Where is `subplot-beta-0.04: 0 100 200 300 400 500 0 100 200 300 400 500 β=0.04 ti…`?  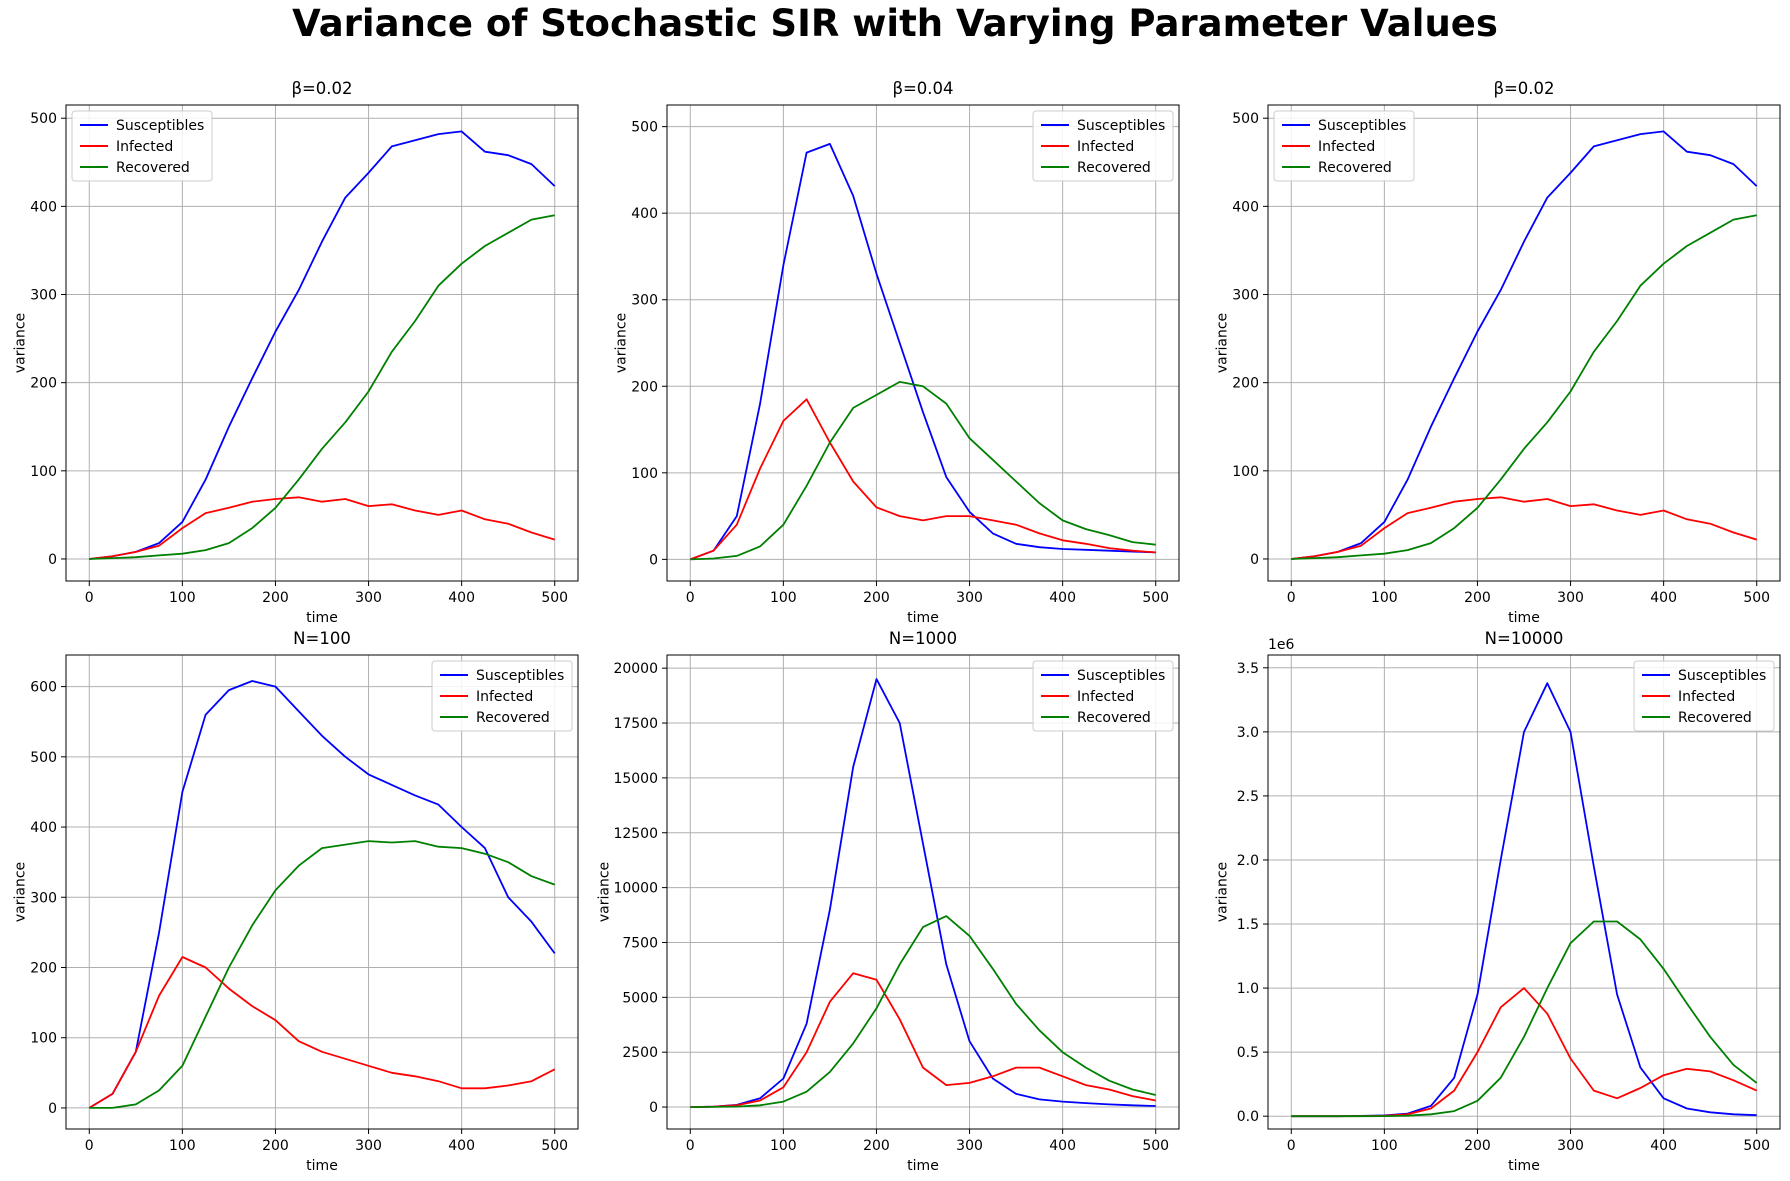 subplot-beta-0.04: 0 100 200 300 400 500 0 100 200 300 400 500 β=0.04 ti… is located at coordinates (897, 352).